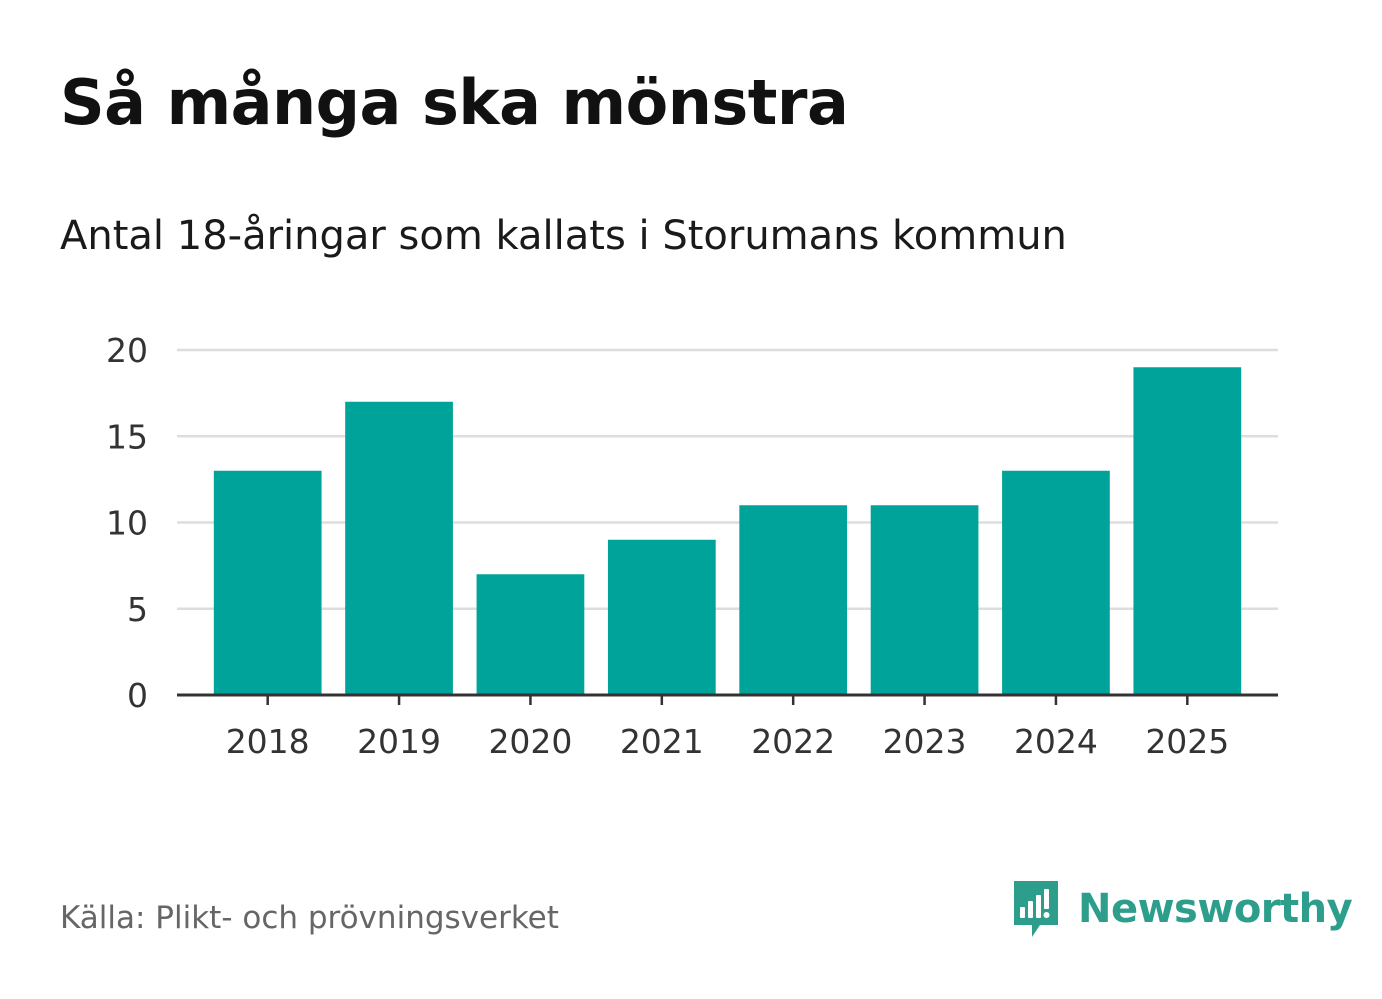  What do you see at coordinates (662, 741) in the screenshot?
I see `x-tick-label: 2021` at bounding box center [662, 741].